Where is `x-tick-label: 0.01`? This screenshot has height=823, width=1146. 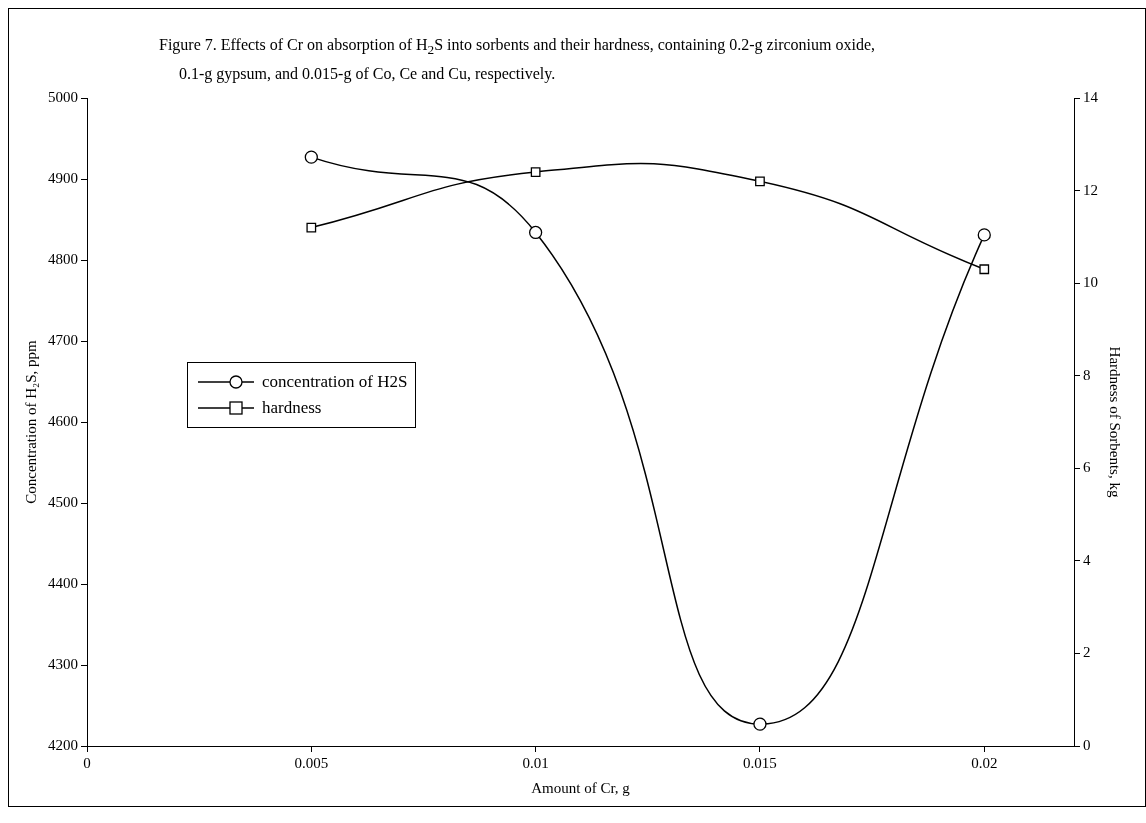
x-tick-label: 0.01 is located at coordinates (535, 763).